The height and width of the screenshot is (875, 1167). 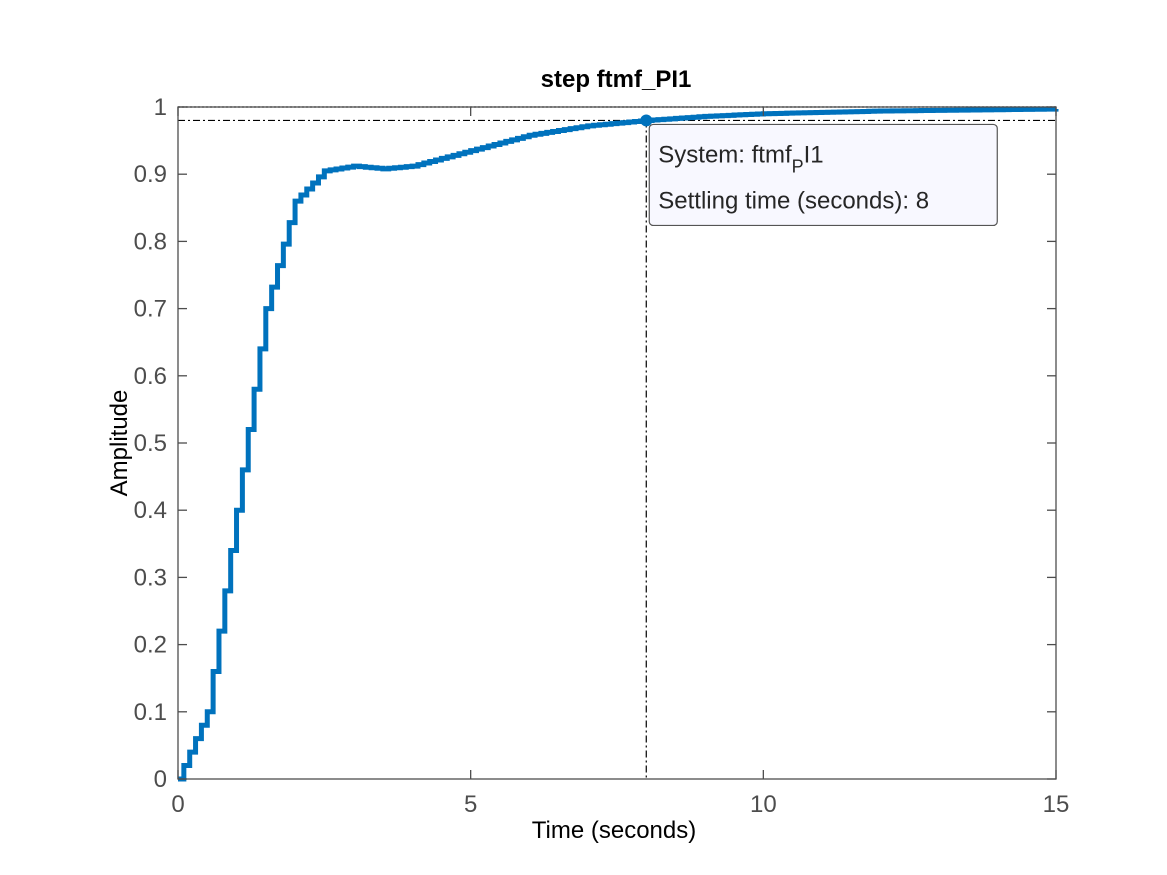 I want to click on x-tick-label: 5, so click(x=470, y=804).